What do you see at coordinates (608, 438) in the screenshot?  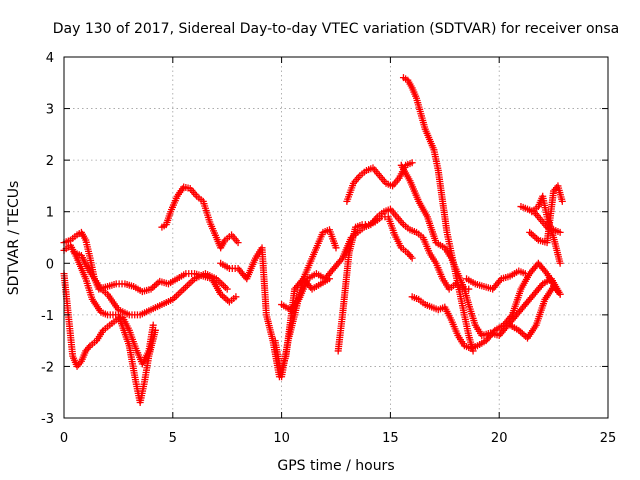 I see `x-tick-label: 25` at bounding box center [608, 438].